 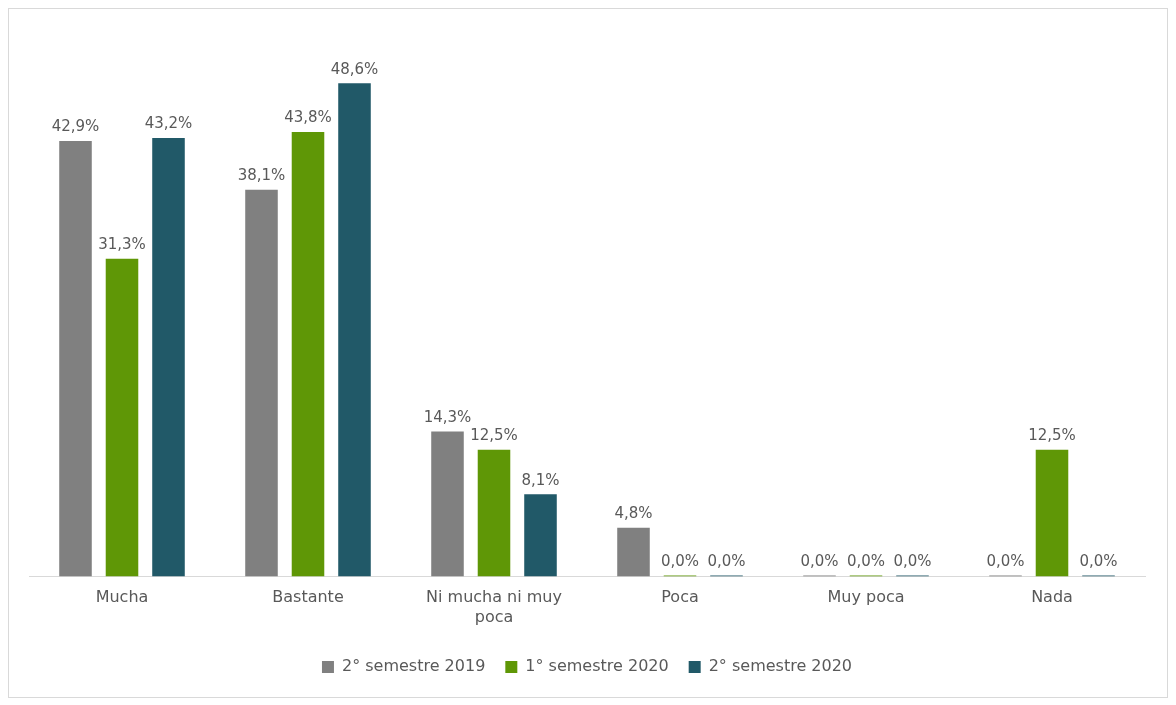 What do you see at coordinates (413, 666) in the screenshot?
I see `legend-label: 2° semestre 2019` at bounding box center [413, 666].